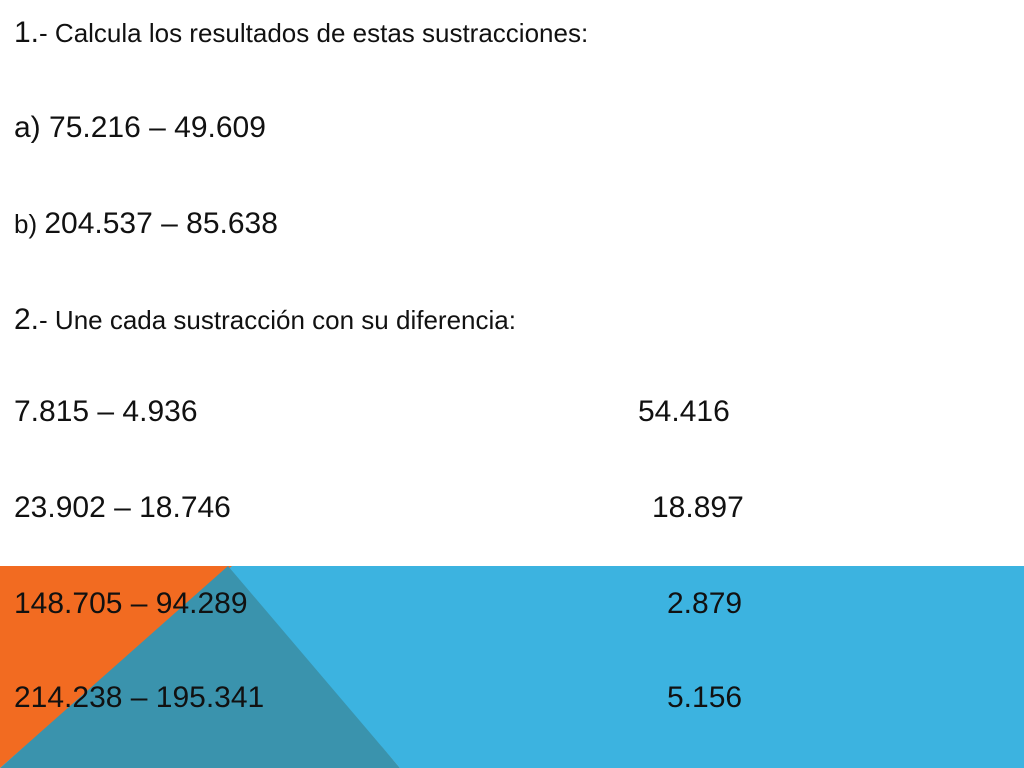 This screenshot has height=768, width=1024. Describe the element at coordinates (157, 127) in the screenshot. I see `question-1a-expression: 75.216 – 49.609` at that location.